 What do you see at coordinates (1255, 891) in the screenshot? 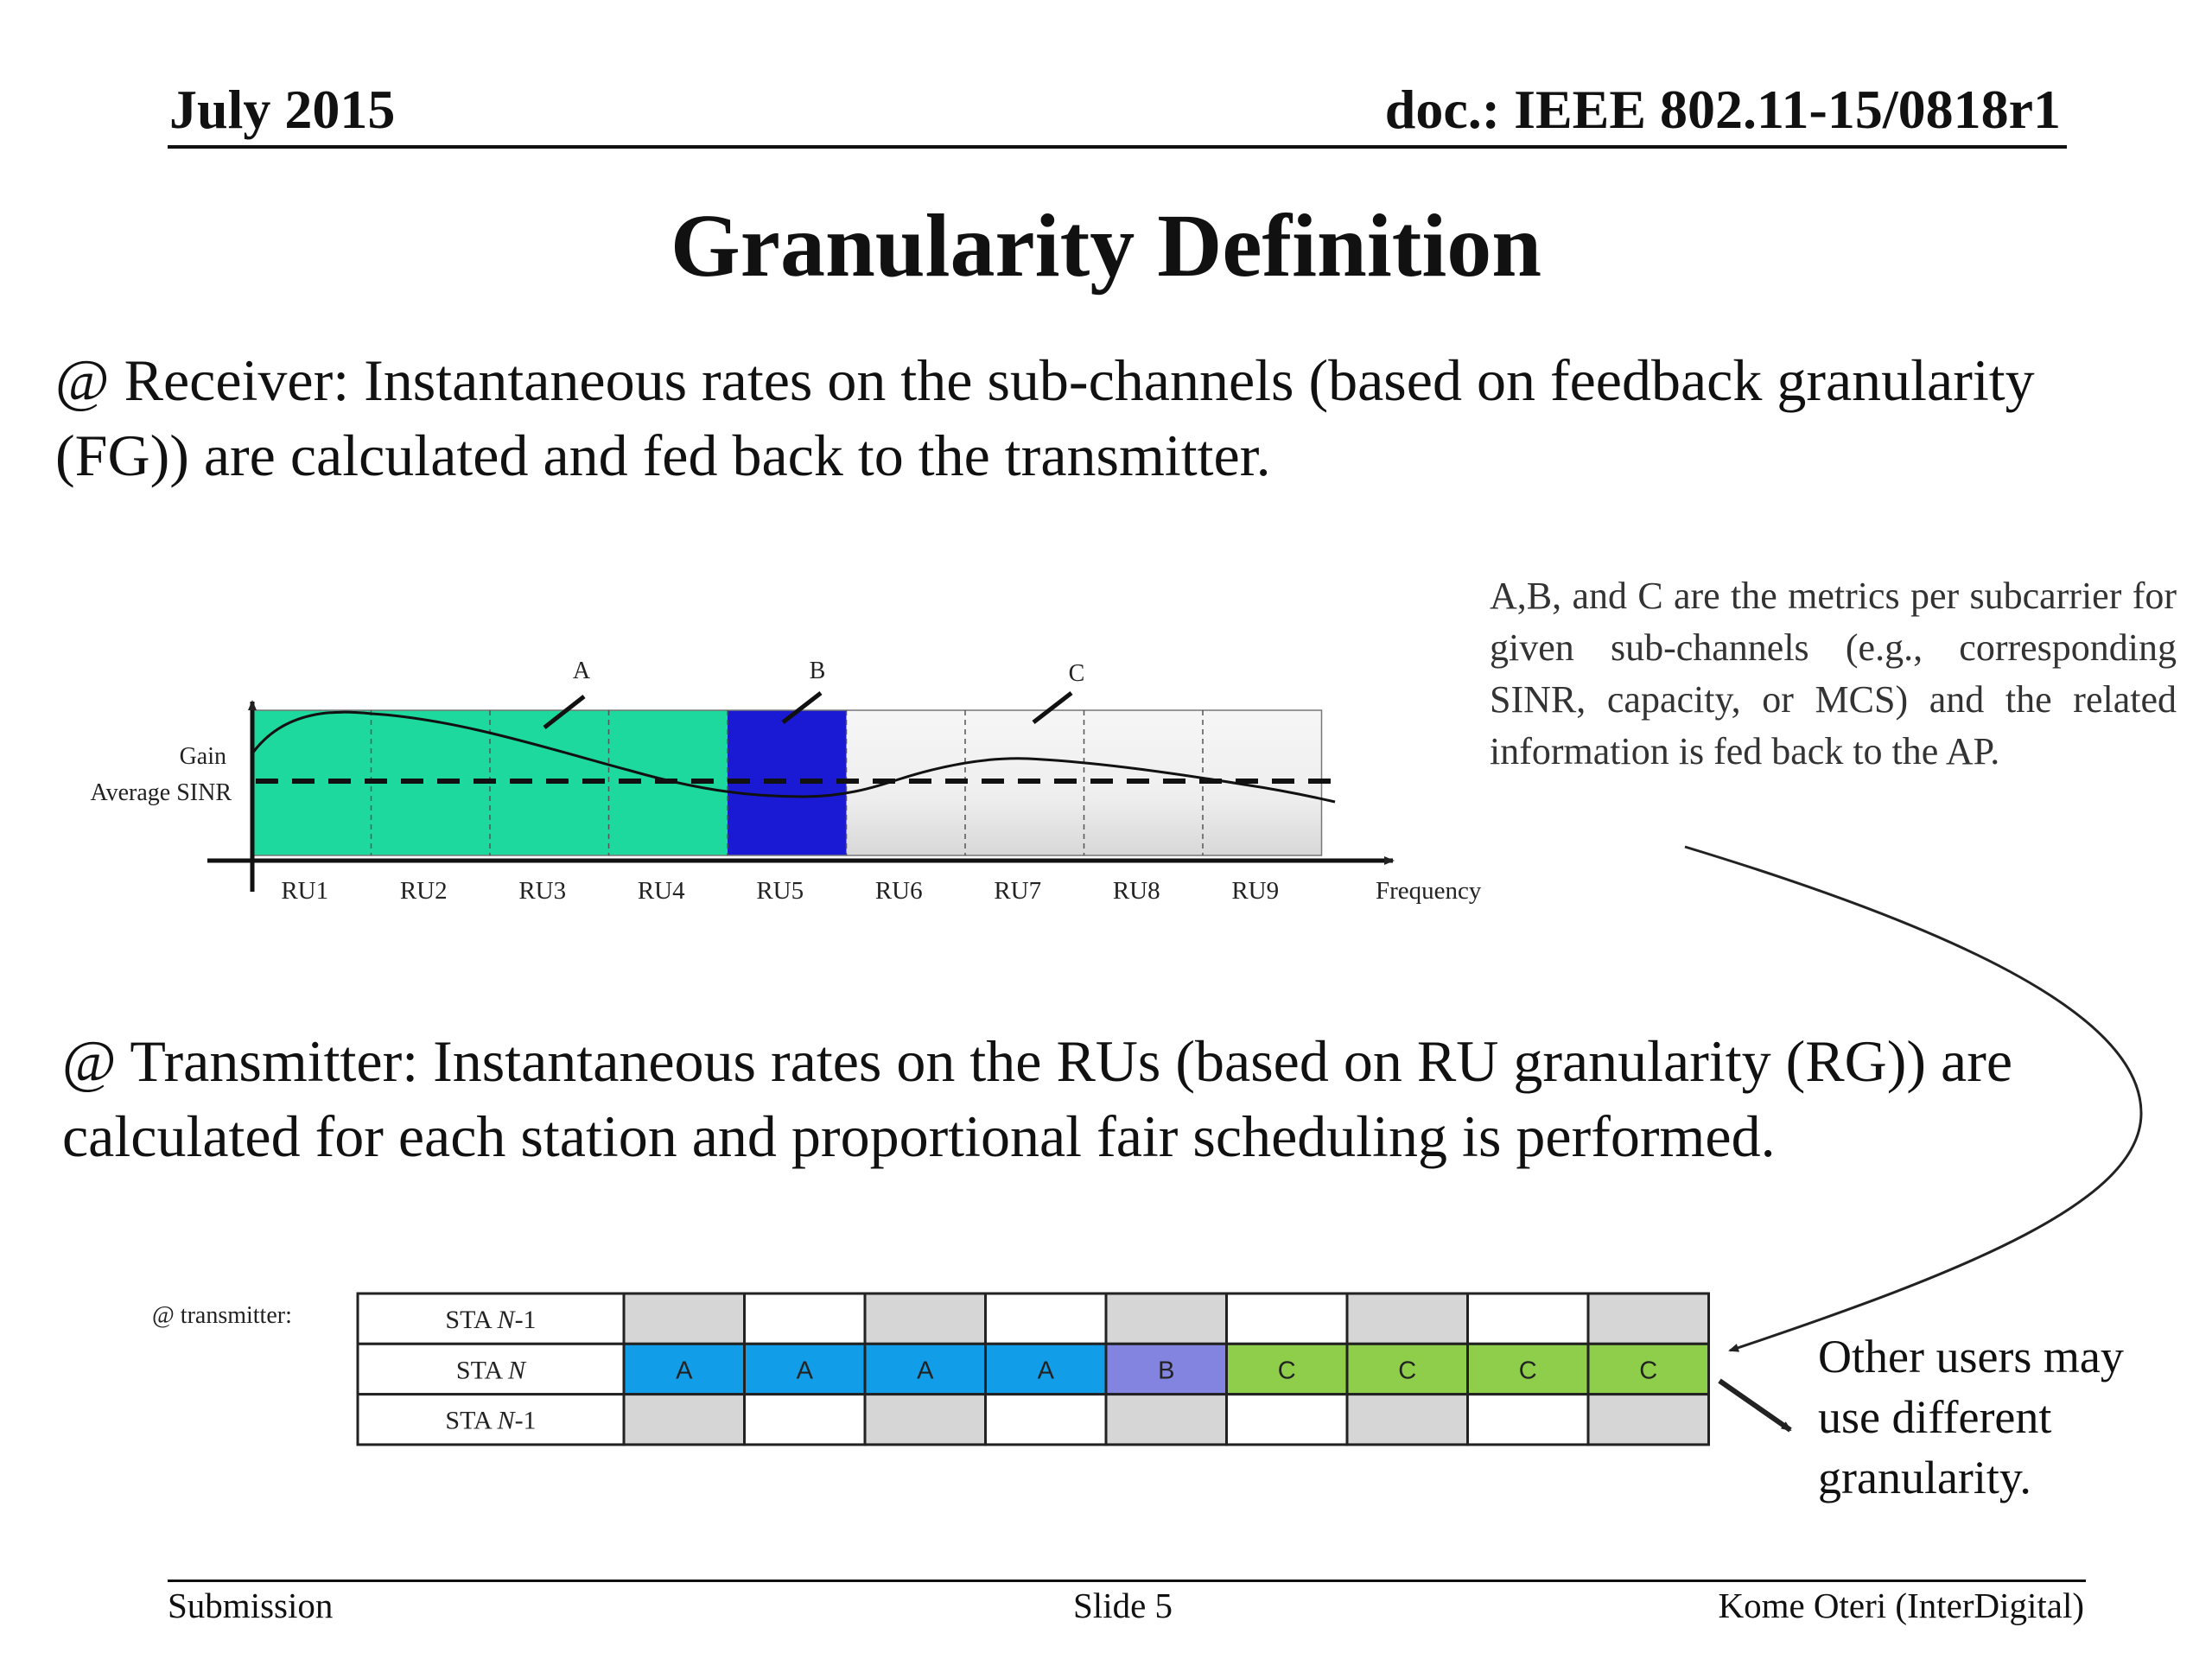
I see `ru-tick-label: RU9` at bounding box center [1255, 891].